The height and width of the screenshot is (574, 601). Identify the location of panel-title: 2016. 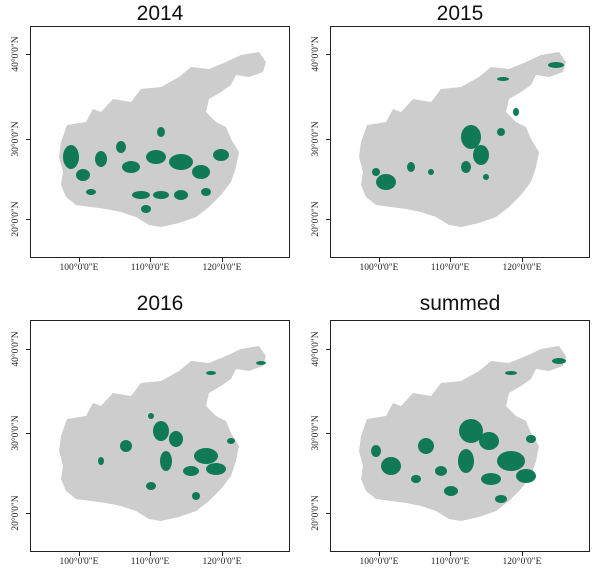
(160, 303).